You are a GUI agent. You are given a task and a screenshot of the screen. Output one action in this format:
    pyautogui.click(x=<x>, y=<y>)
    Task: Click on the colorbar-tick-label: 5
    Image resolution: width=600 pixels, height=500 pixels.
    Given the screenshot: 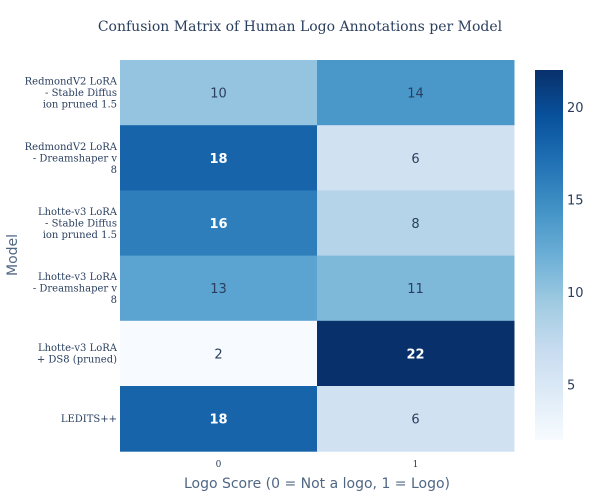 What is the action you would take?
    pyautogui.click(x=571, y=386)
    